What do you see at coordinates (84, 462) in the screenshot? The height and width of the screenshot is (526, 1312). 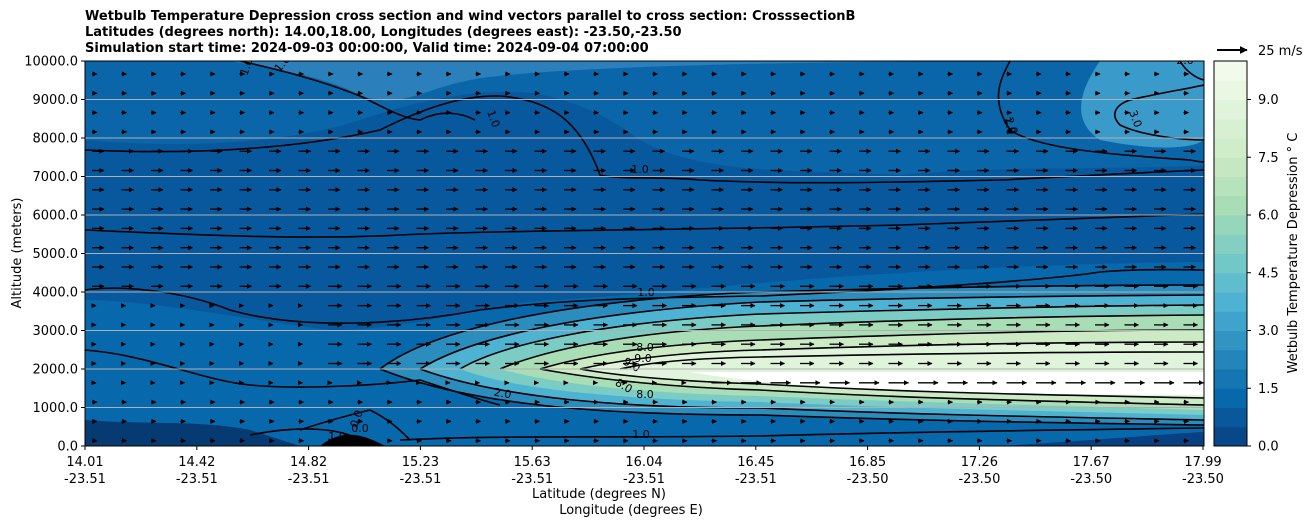 I see `x-tick-label-lat: 14.01` at bounding box center [84, 462].